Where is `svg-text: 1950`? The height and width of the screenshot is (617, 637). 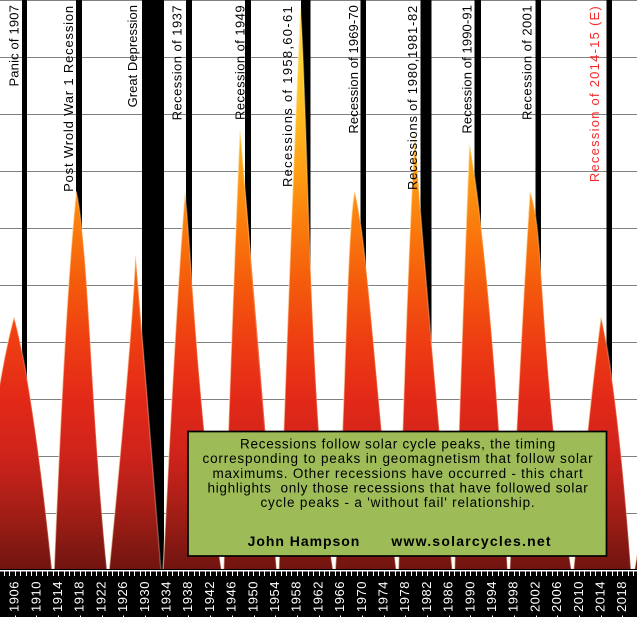 svg-text: 1950 is located at coordinates (252, 596).